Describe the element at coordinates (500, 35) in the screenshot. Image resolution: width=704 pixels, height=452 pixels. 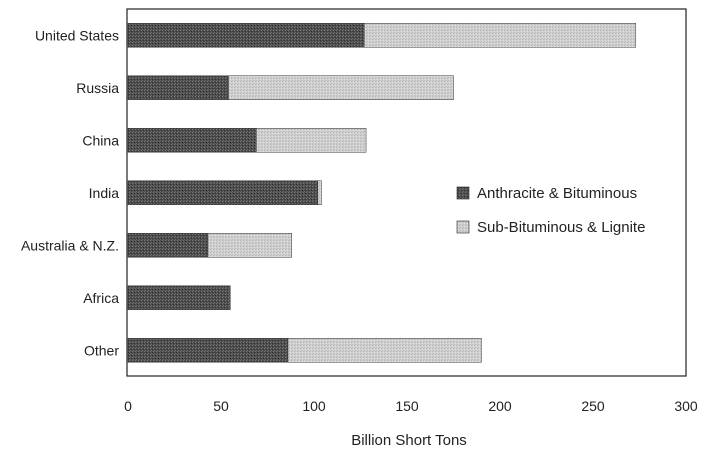
I see `bar-united-states-sub-bituminous-and-lignite` at that location.